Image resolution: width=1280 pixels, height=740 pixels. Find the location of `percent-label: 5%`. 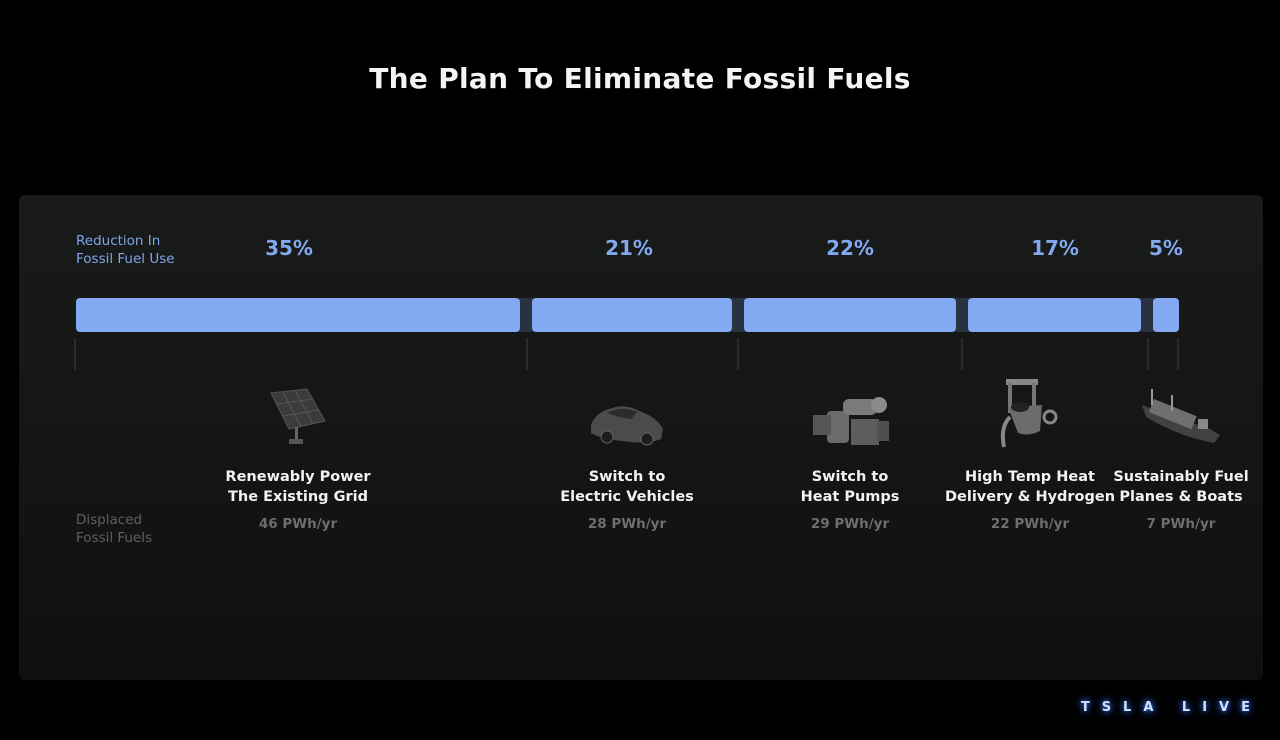

percent-label: 5% is located at coordinates (1166, 248).